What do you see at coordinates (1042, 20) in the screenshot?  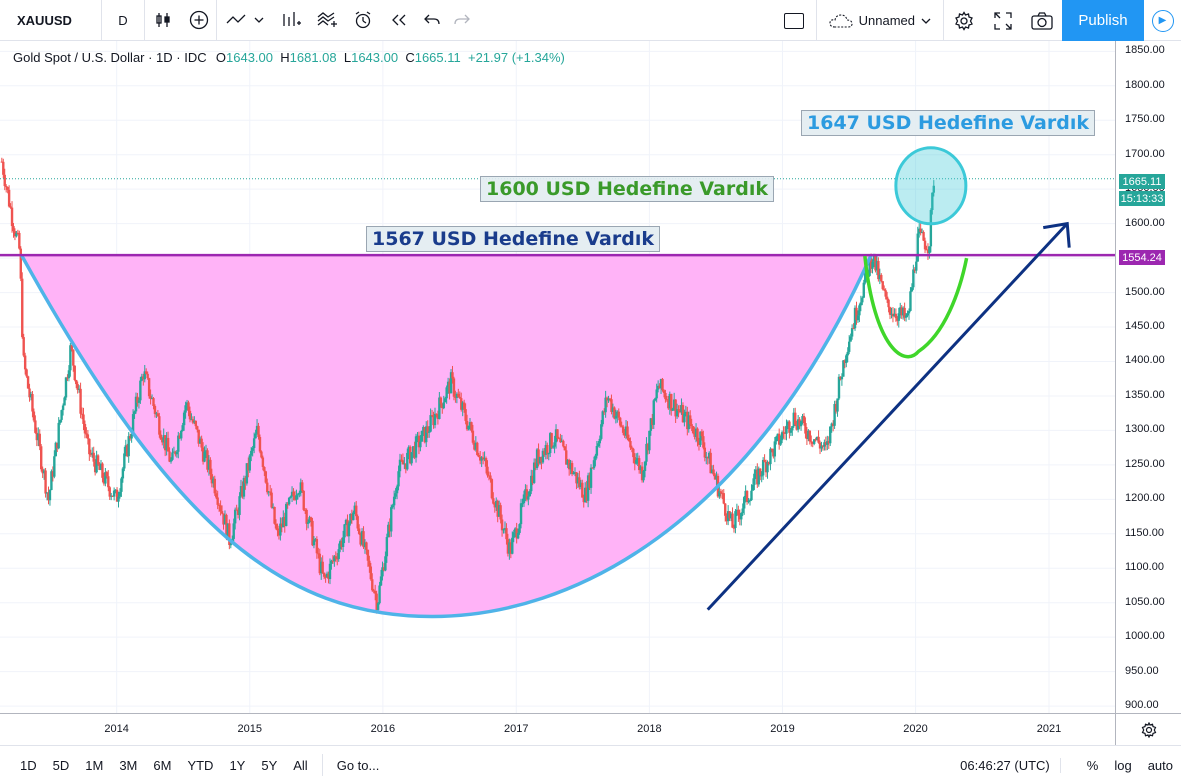 I see `camera-icon` at bounding box center [1042, 20].